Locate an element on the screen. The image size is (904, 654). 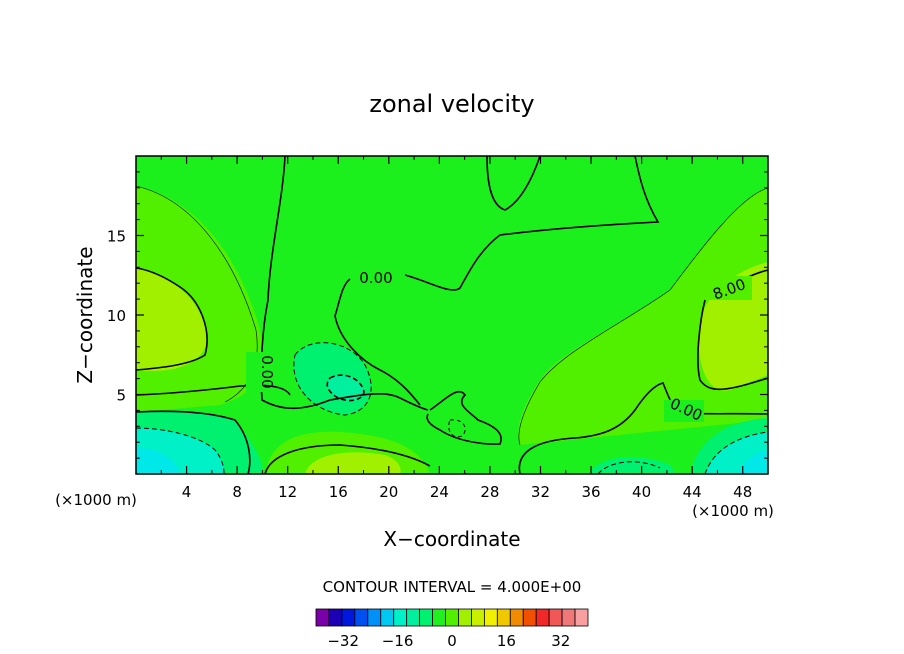
contour-negative-dashed-center is located at coordinates (332, 379).